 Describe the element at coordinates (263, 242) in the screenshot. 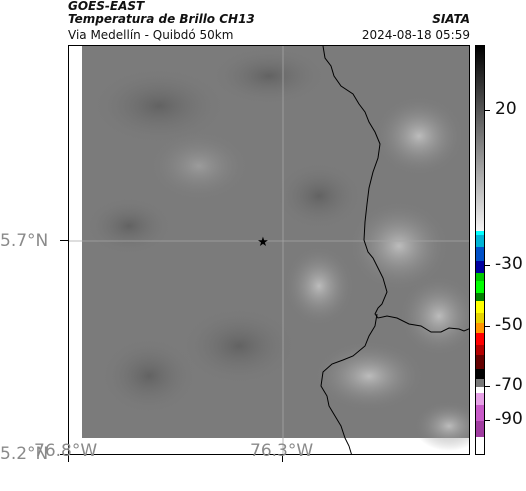

I see `station-star-icon: ★` at that location.